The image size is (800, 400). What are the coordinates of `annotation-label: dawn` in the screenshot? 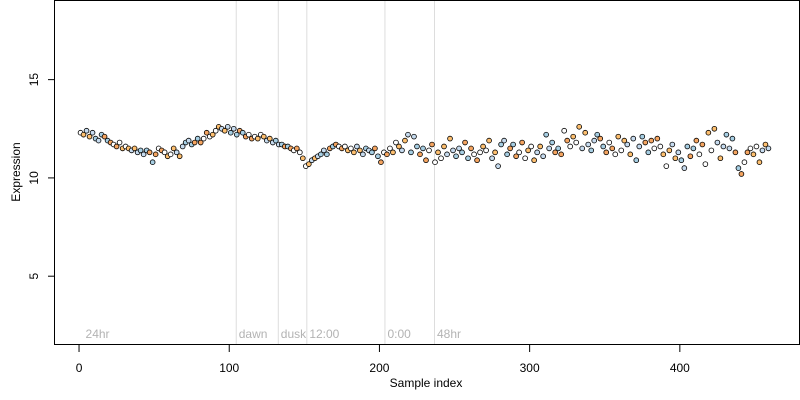 It's located at (253, 334).